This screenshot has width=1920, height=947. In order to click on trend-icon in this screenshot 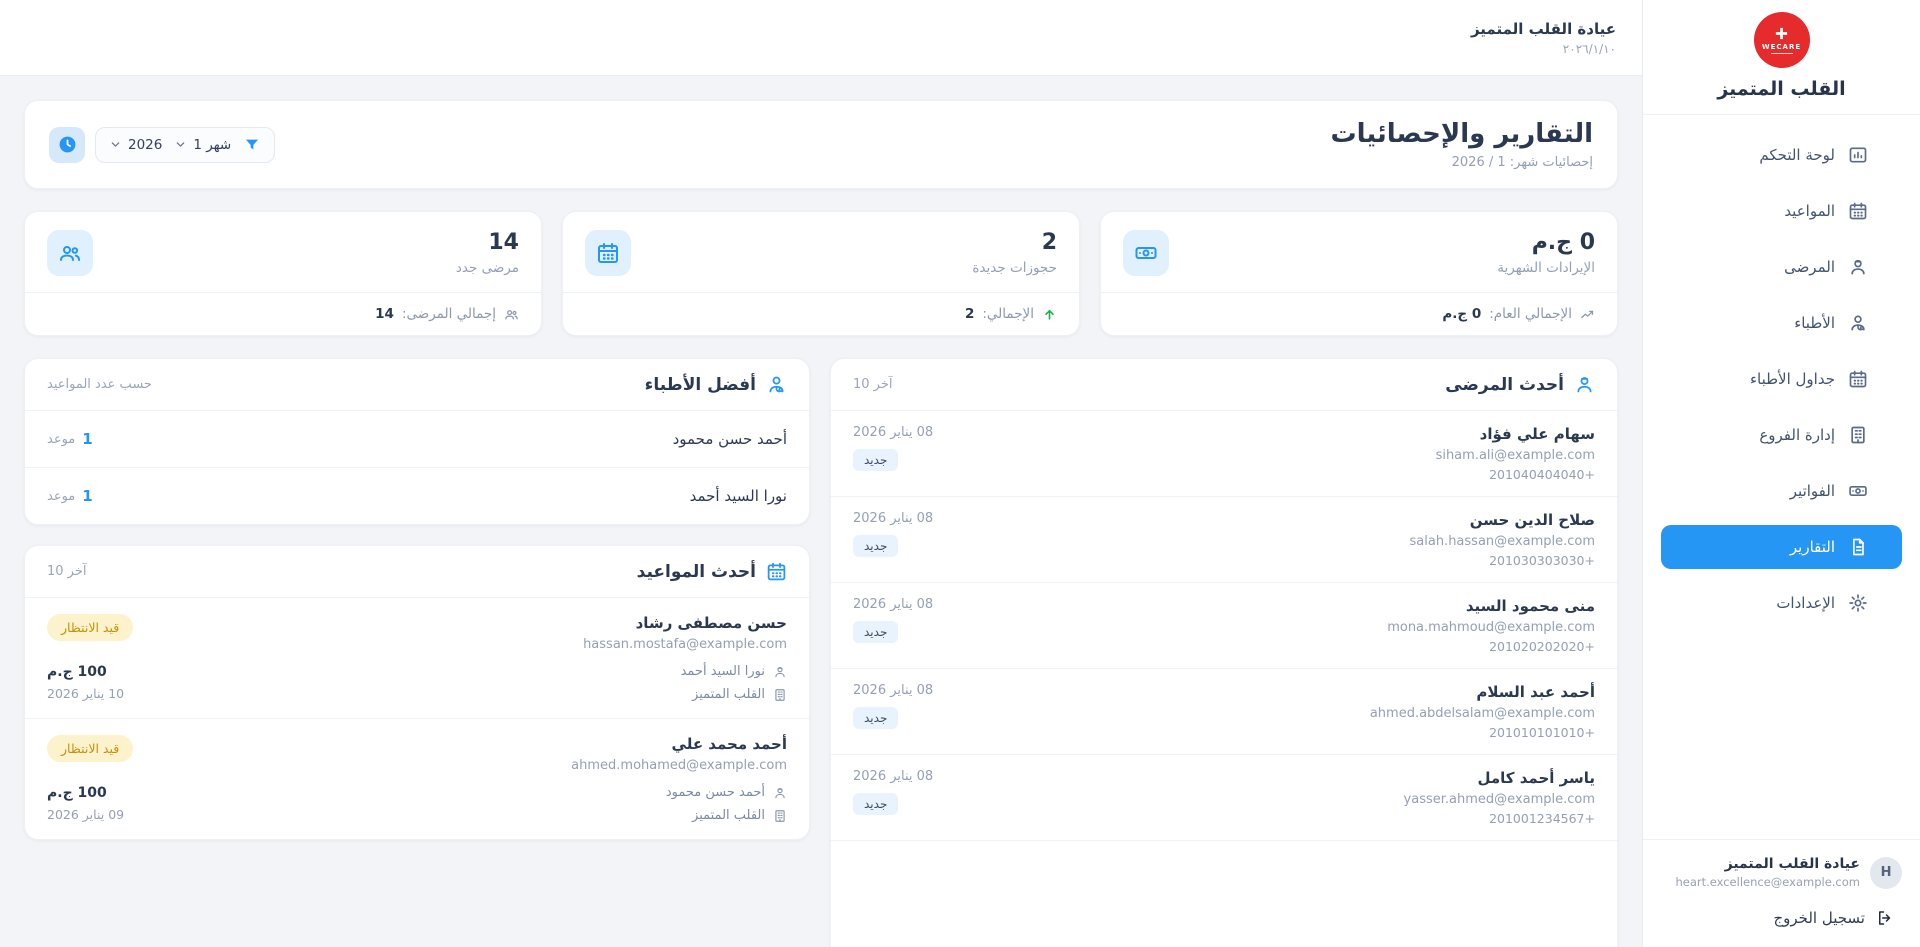, I will do `click(1587, 314)`.